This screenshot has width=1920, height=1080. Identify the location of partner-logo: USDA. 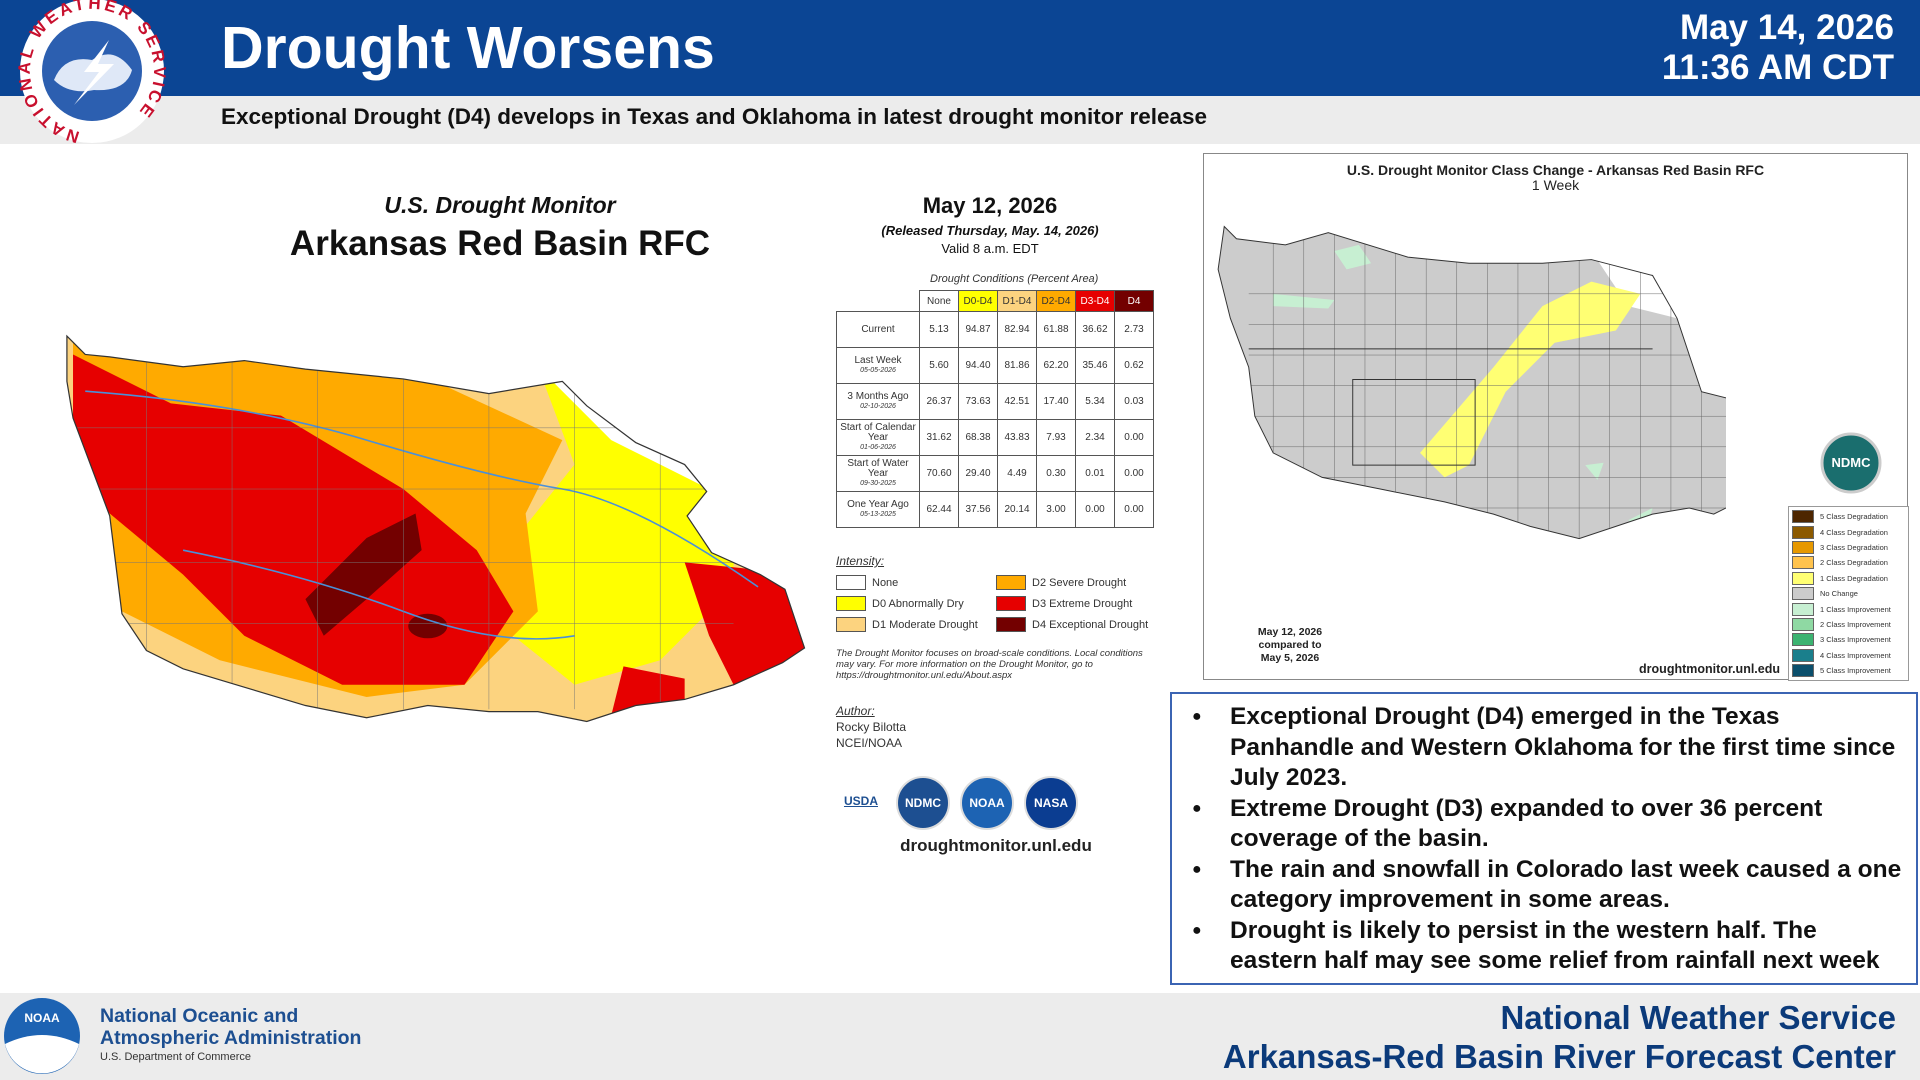
(861, 801).